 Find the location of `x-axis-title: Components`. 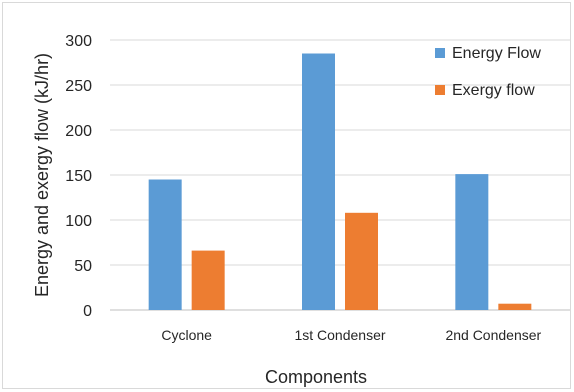

x-axis-title: Components is located at coordinates (316, 377).